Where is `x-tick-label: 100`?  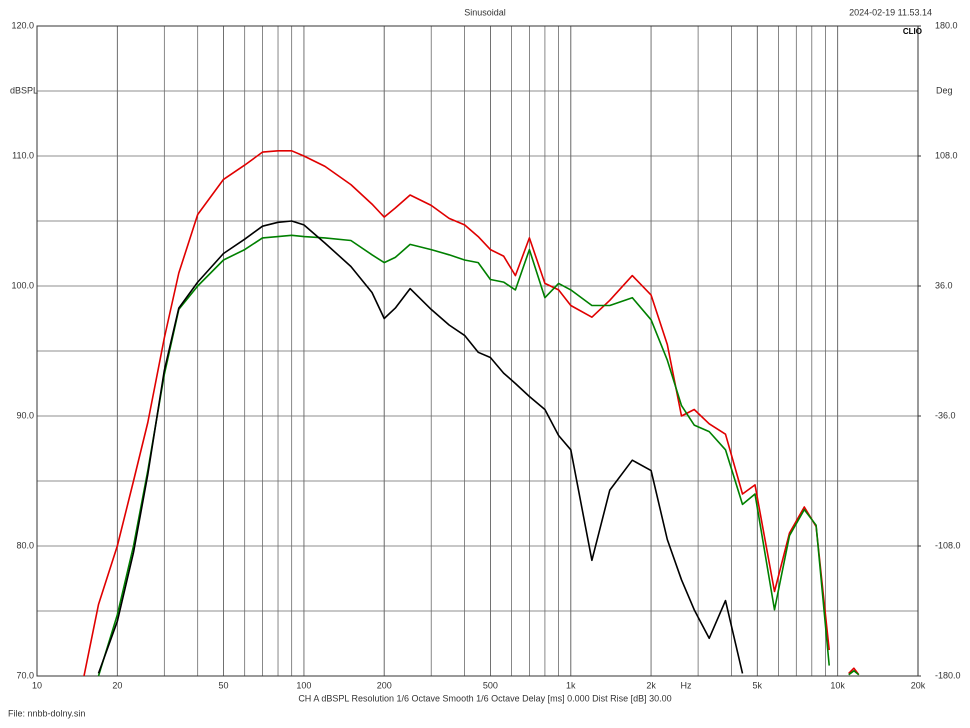 x-tick-label: 100 is located at coordinates (303, 685).